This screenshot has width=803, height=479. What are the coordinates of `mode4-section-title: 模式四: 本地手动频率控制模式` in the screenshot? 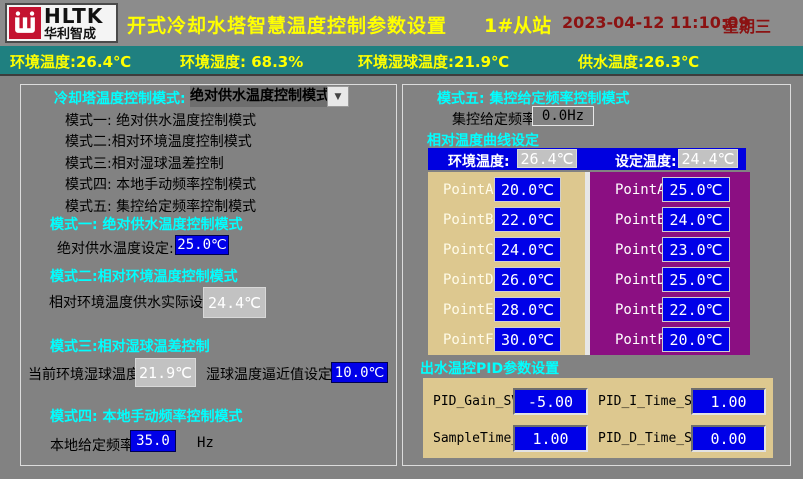 It's located at (146, 417).